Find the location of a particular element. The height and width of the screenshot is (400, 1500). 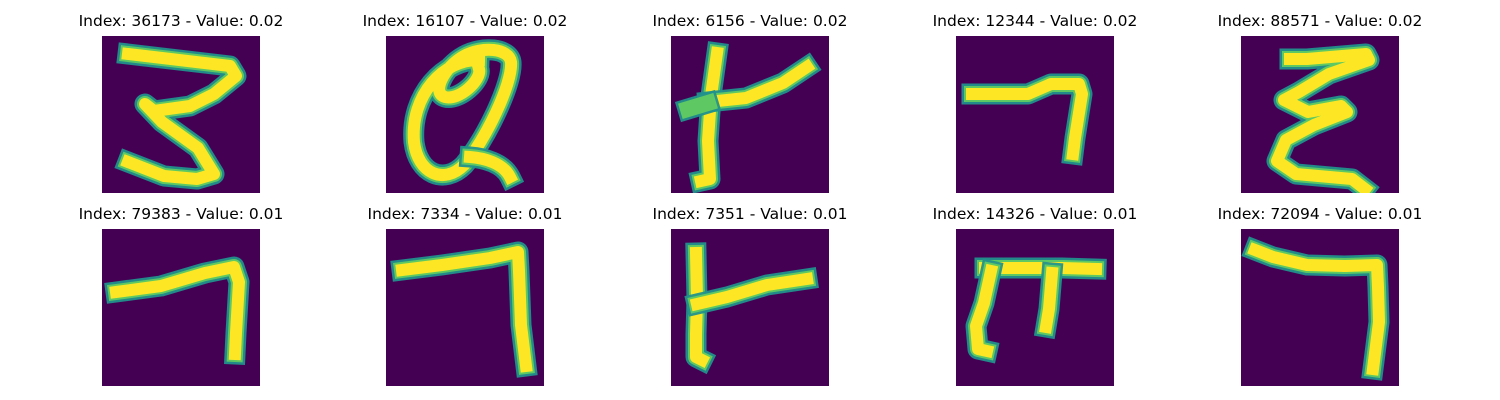

panel-title: Index: 36173 - Value: 0.02 is located at coordinates (181, 21).